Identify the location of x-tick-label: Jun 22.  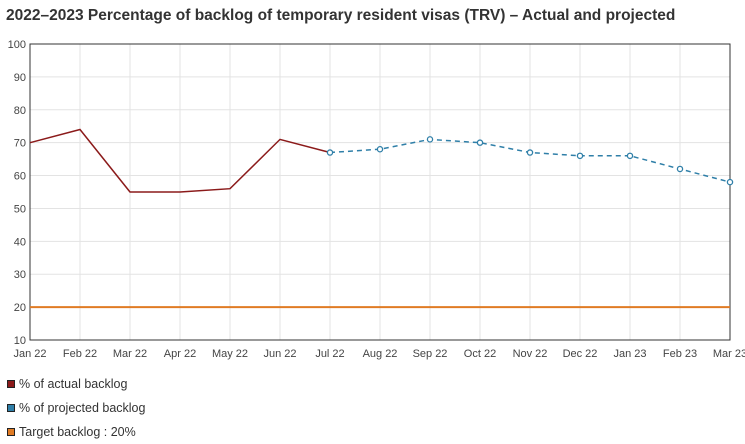
(279, 354).